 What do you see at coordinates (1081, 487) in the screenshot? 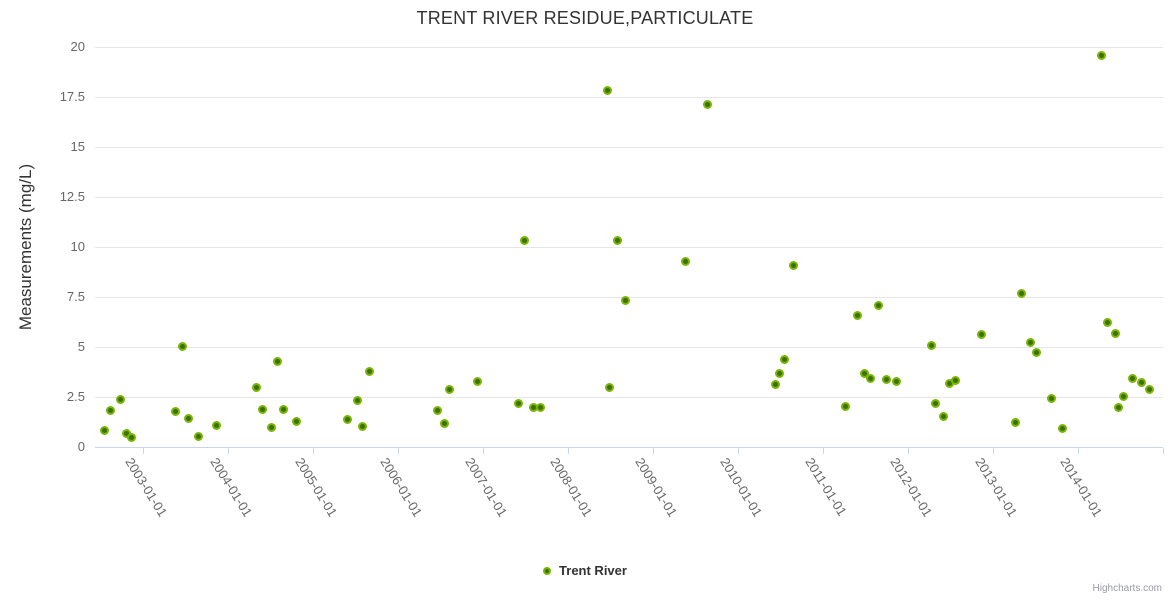
I see `x-tick-label: 2014-01-01` at bounding box center [1081, 487].